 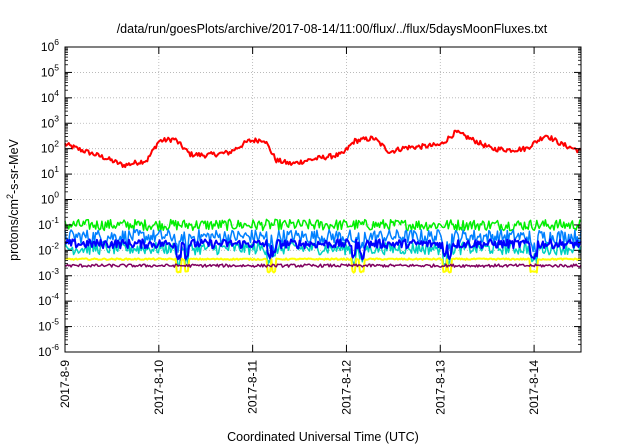 What do you see at coordinates (50, 45) in the screenshot?
I see `y-tick-label: 10⁶` at bounding box center [50, 45].